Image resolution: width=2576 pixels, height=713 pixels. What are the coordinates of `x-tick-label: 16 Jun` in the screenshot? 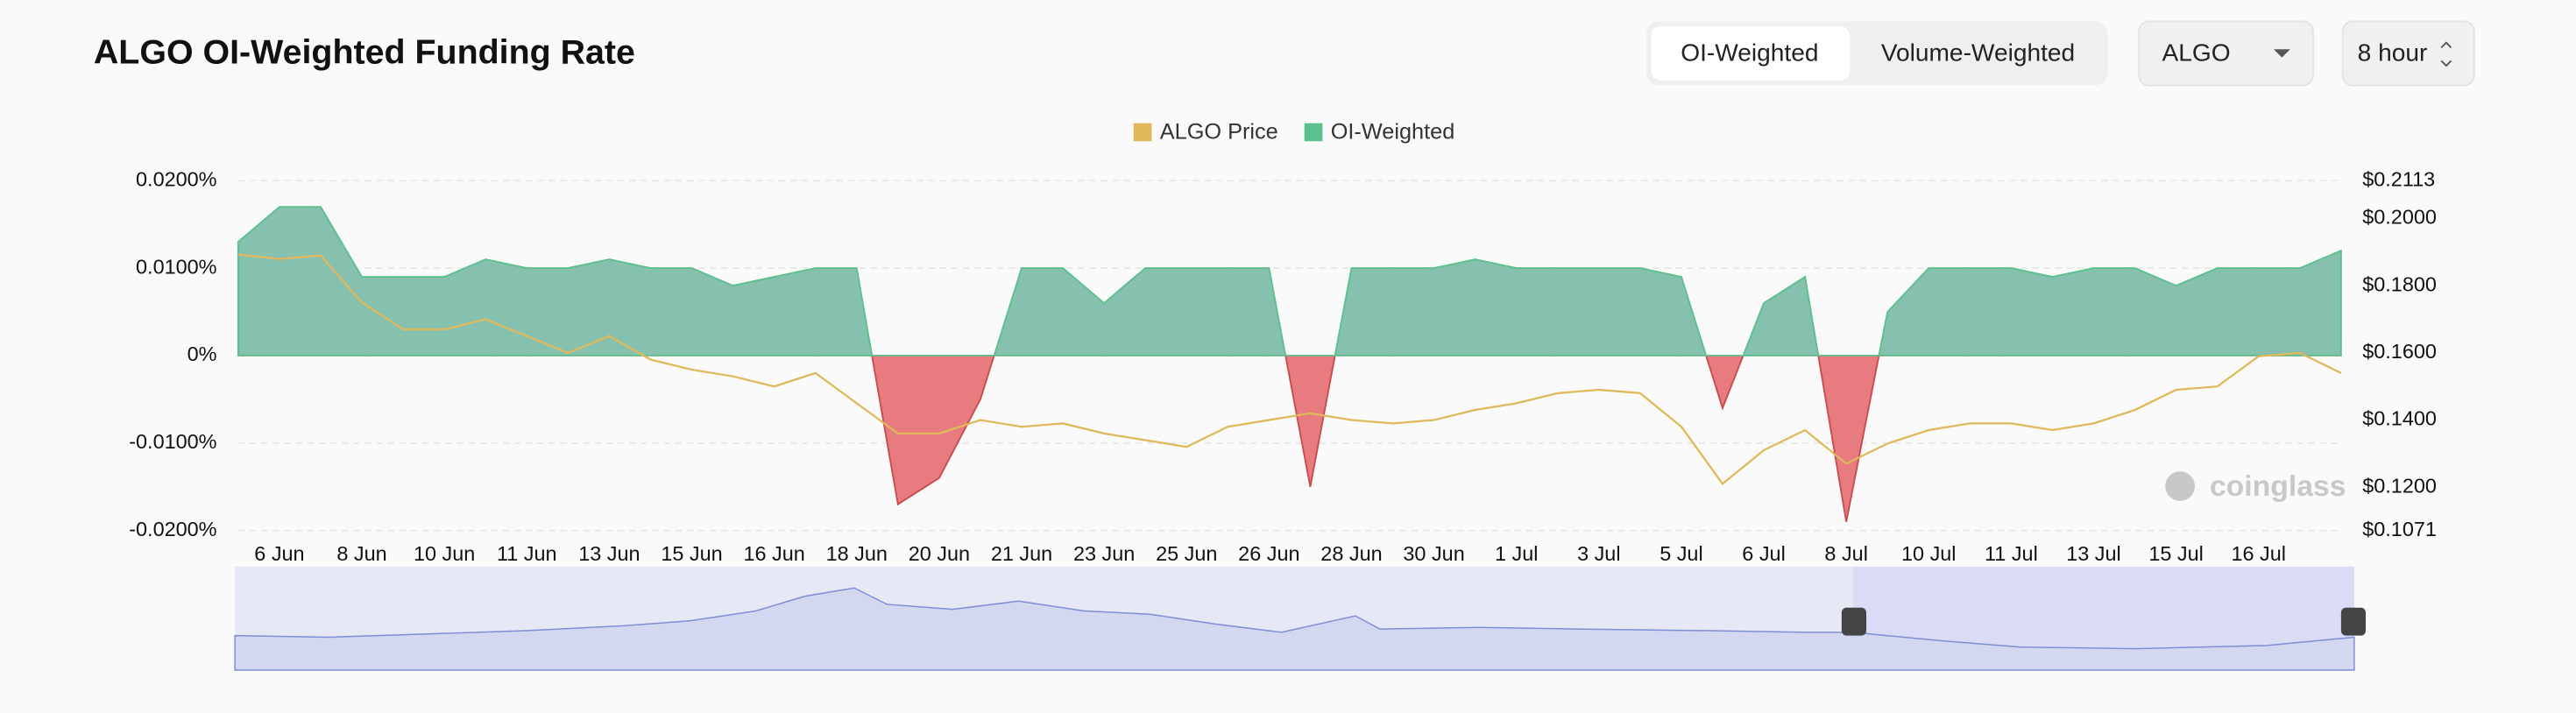 It's located at (773, 553).